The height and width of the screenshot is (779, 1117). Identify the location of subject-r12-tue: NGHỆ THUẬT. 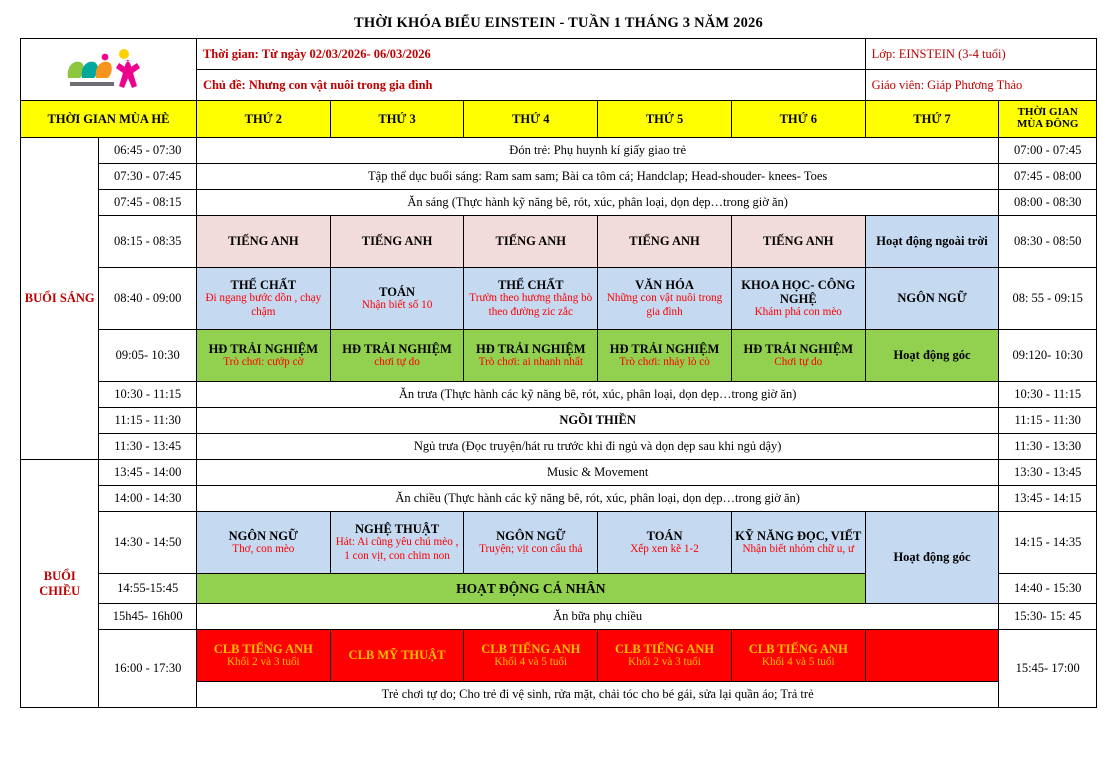
(397, 529).